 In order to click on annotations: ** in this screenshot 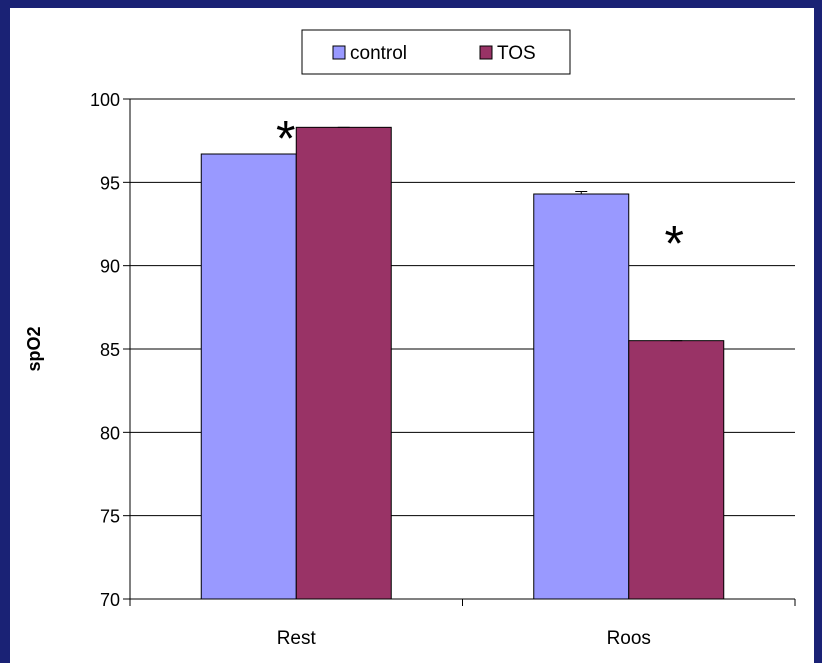, I will do `click(480, 190)`.